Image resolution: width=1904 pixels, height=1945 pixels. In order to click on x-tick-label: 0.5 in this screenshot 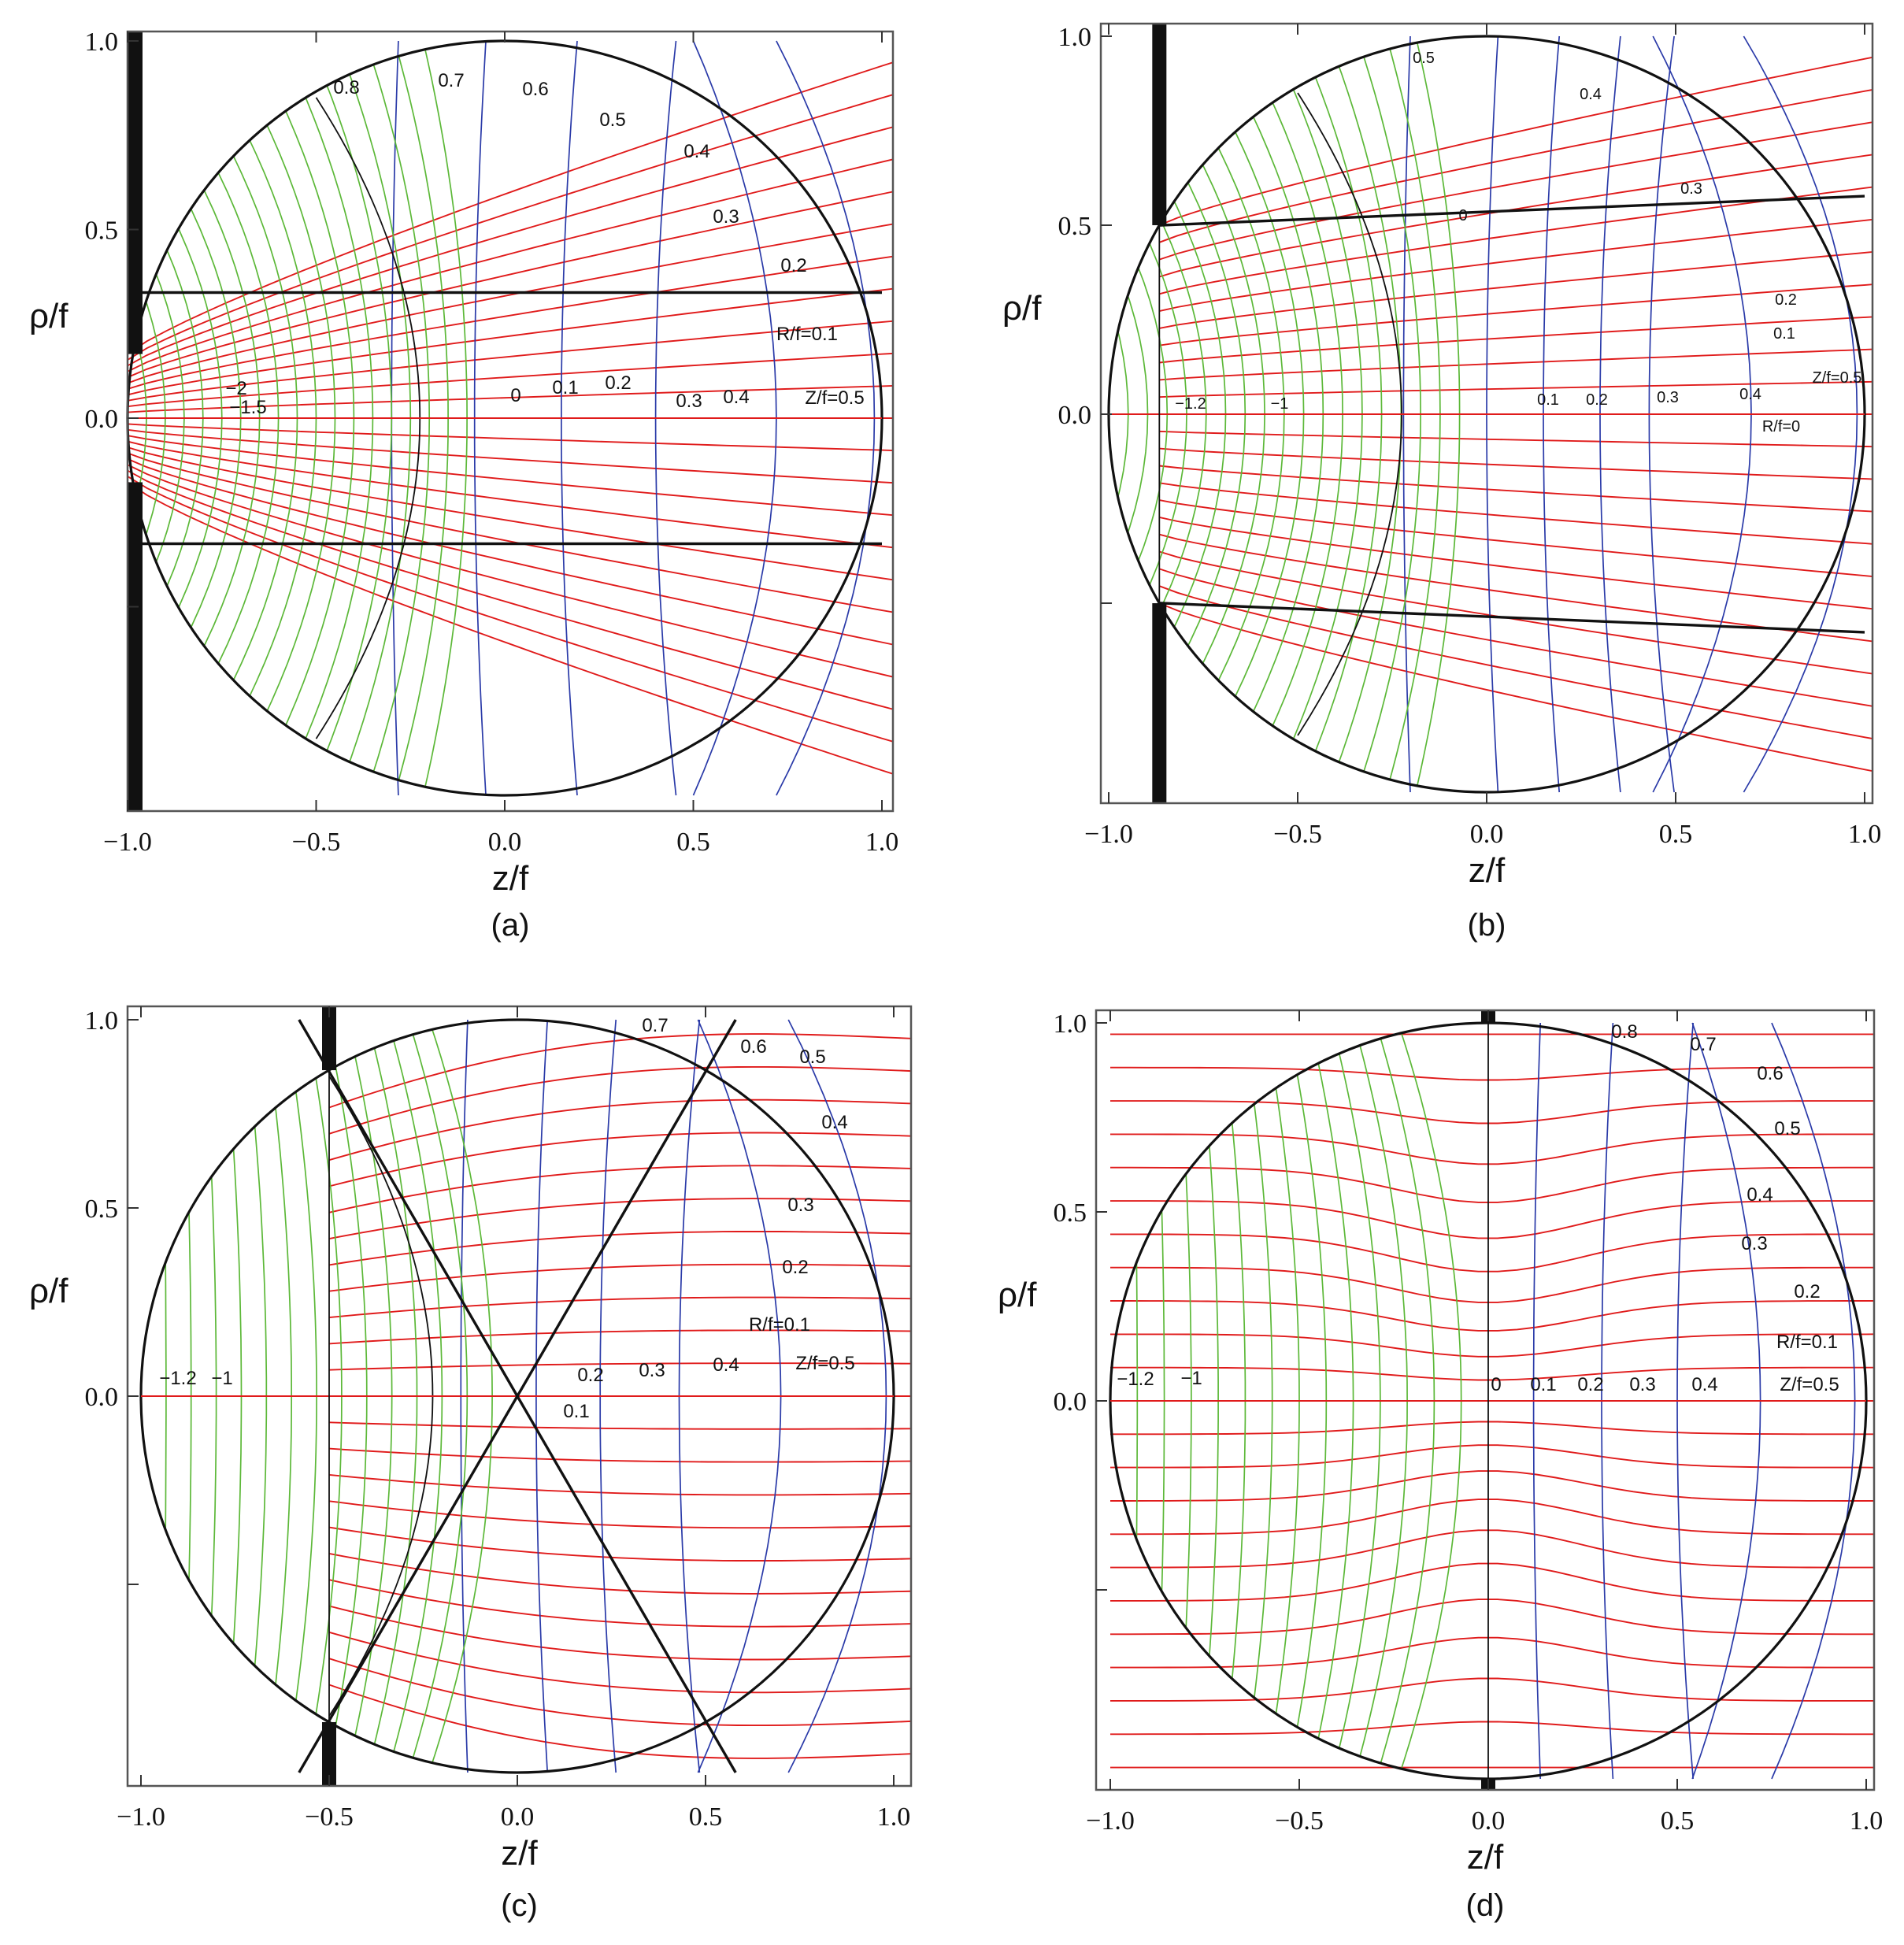, I will do `click(1676, 834)`.